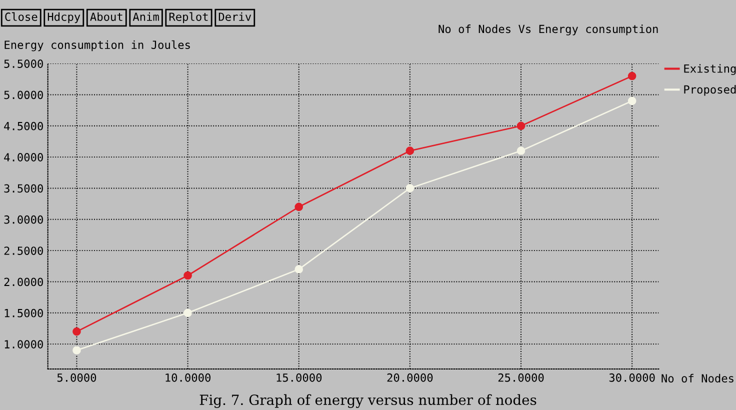  Describe the element at coordinates (410, 377) in the screenshot. I see `x-tick-label: 20.0000` at that location.